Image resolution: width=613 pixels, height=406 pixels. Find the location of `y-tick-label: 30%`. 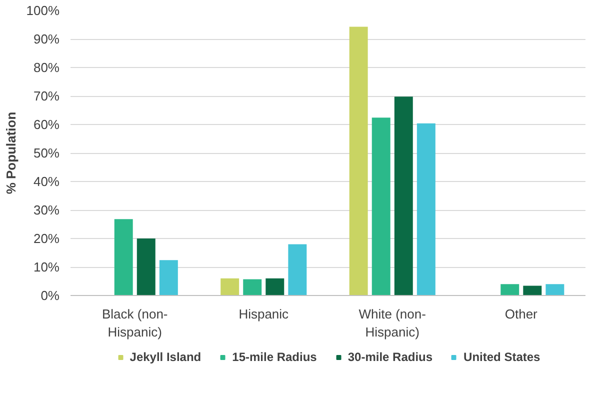

y-tick-label: 30% is located at coordinates (46, 210).